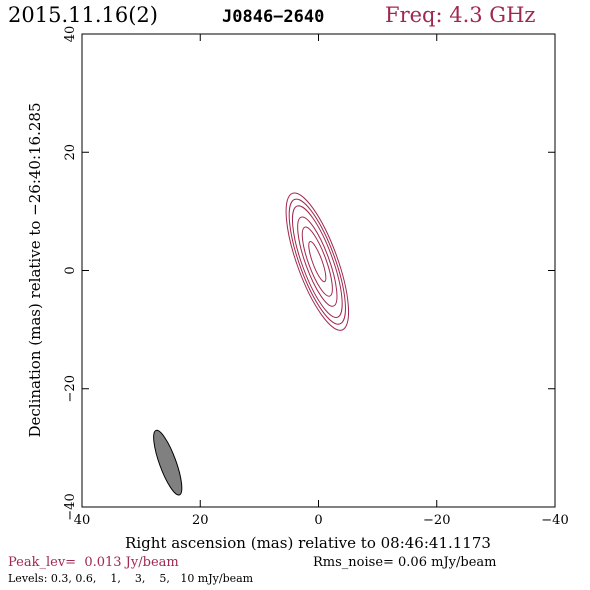  Describe the element at coordinates (404, 562) in the screenshot. I see `rms-noise-text: Rms_noise= 0.06 mJy/beam` at that location.